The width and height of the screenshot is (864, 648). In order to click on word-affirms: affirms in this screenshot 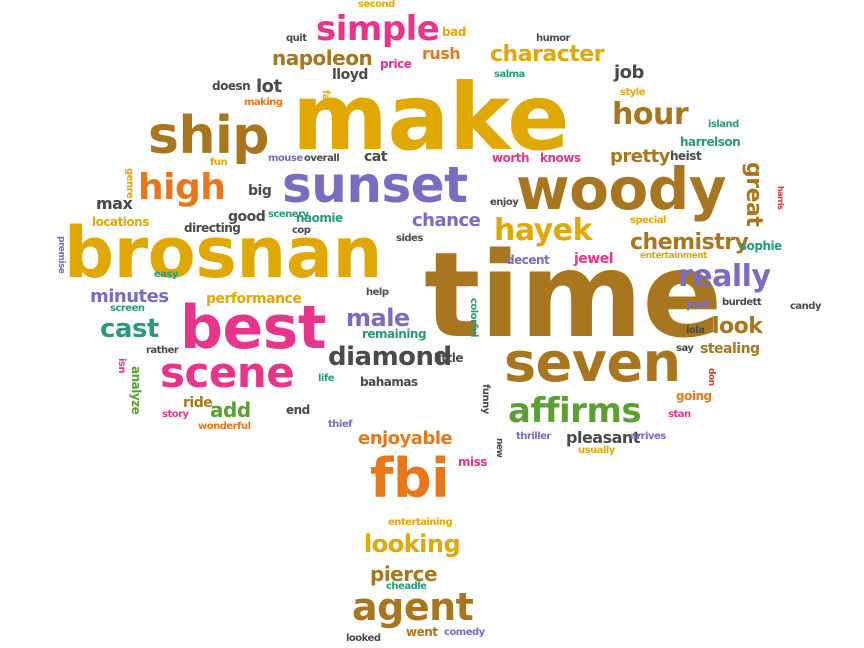, I will do `click(575, 411)`.